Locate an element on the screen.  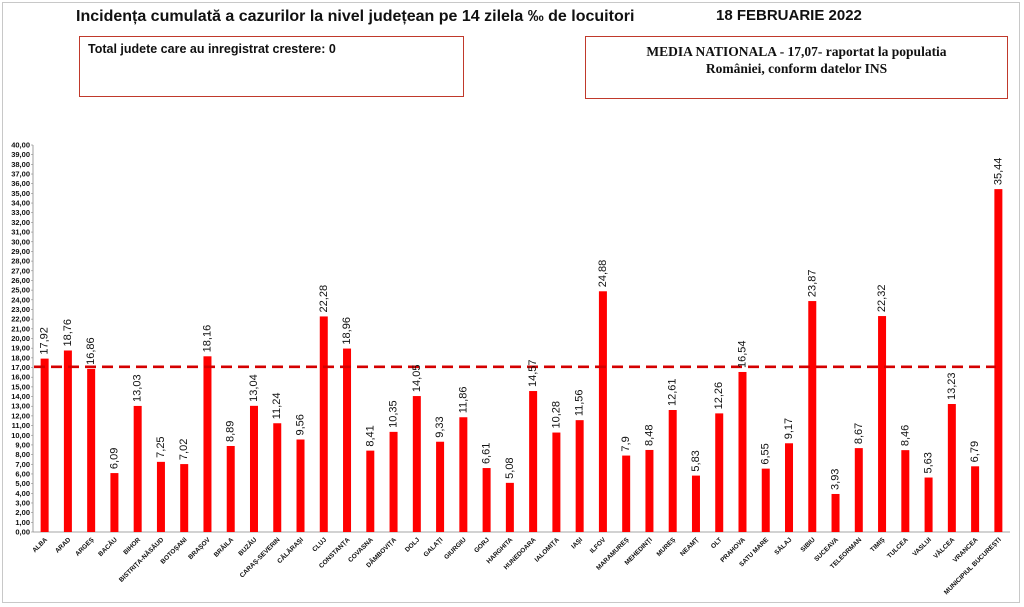
y-tick-label: 7,00 is located at coordinates (22, 464).